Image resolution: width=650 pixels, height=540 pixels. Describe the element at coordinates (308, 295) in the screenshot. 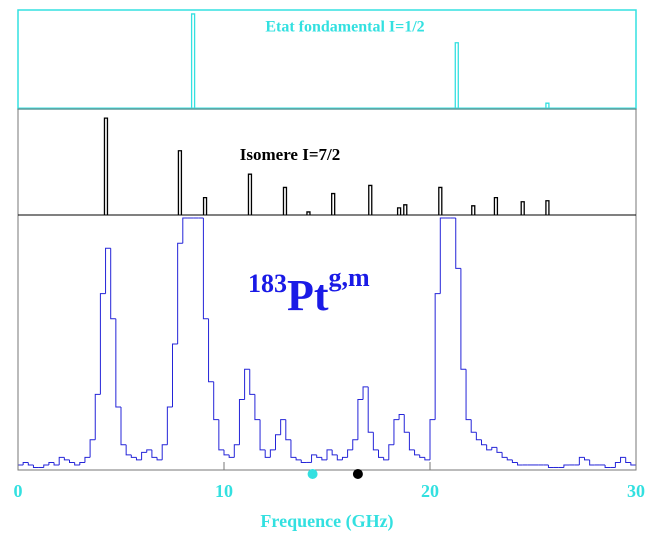

I see `element: Pt` at that location.